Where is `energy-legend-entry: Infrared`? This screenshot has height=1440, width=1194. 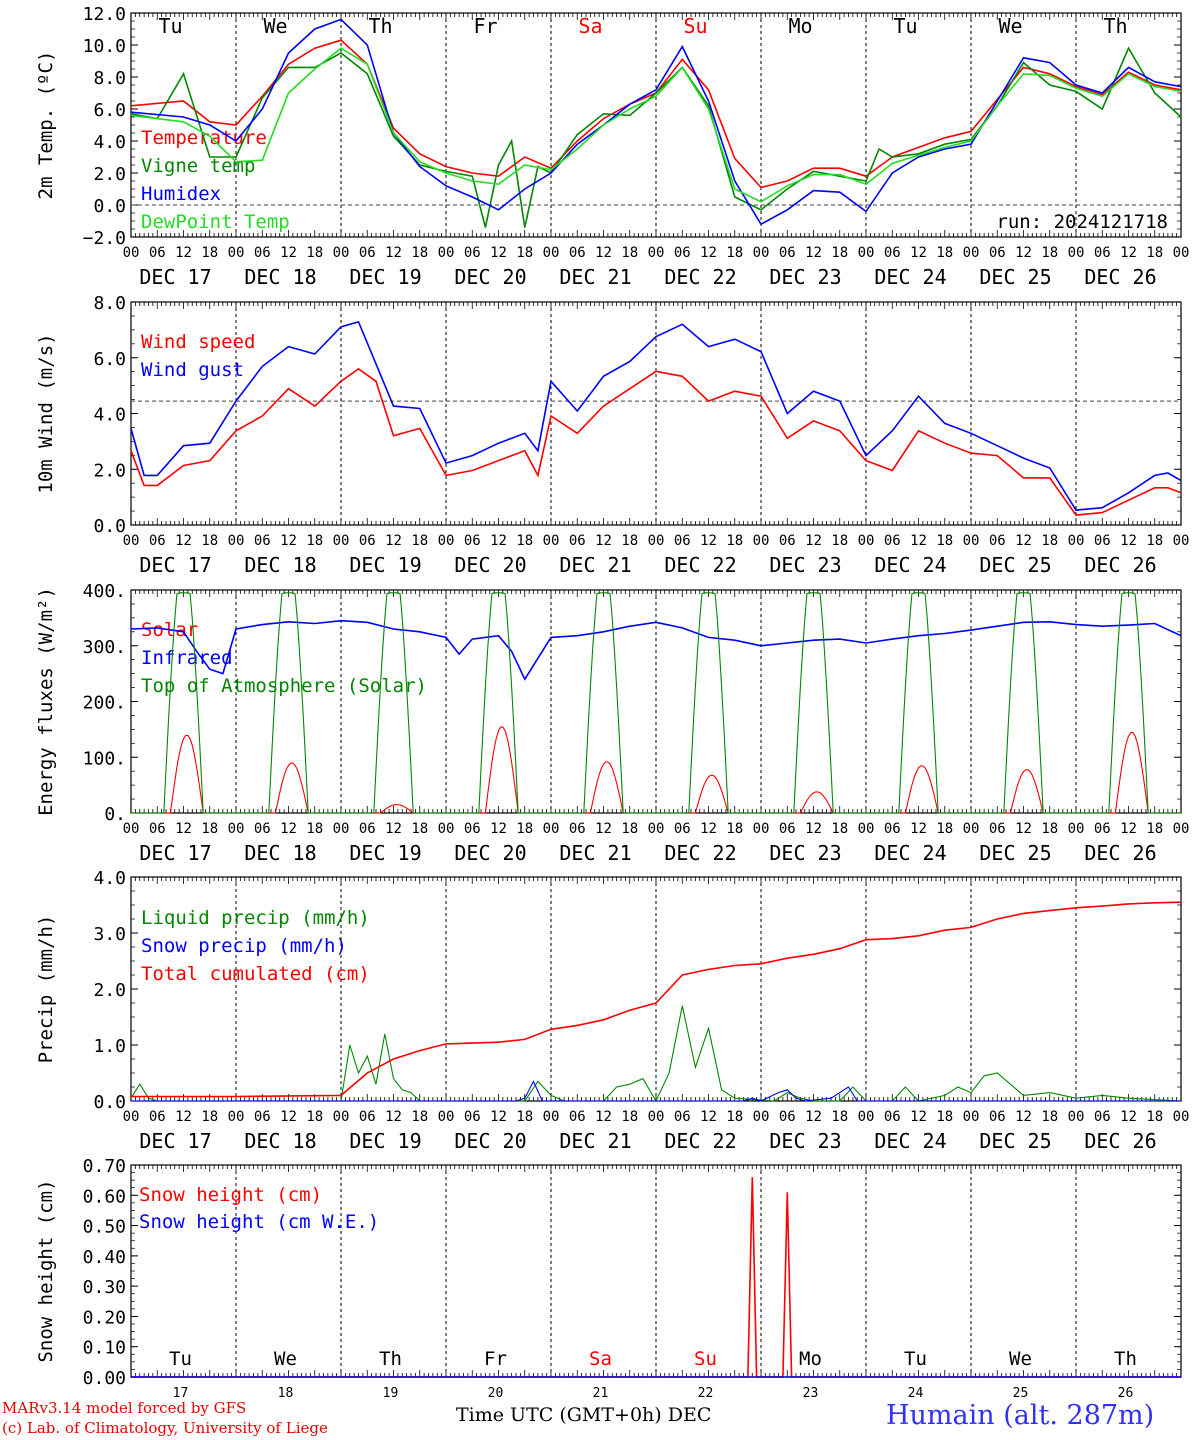 energy-legend-entry: Infrared is located at coordinates (187, 658).